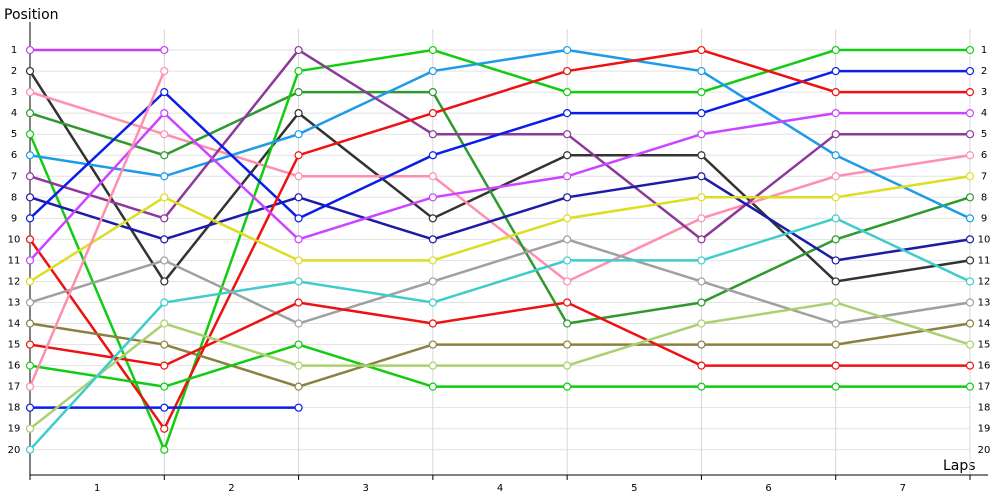 The width and height of the screenshot is (1000, 500). I want to click on y-tick-label: 13, so click(14, 302).